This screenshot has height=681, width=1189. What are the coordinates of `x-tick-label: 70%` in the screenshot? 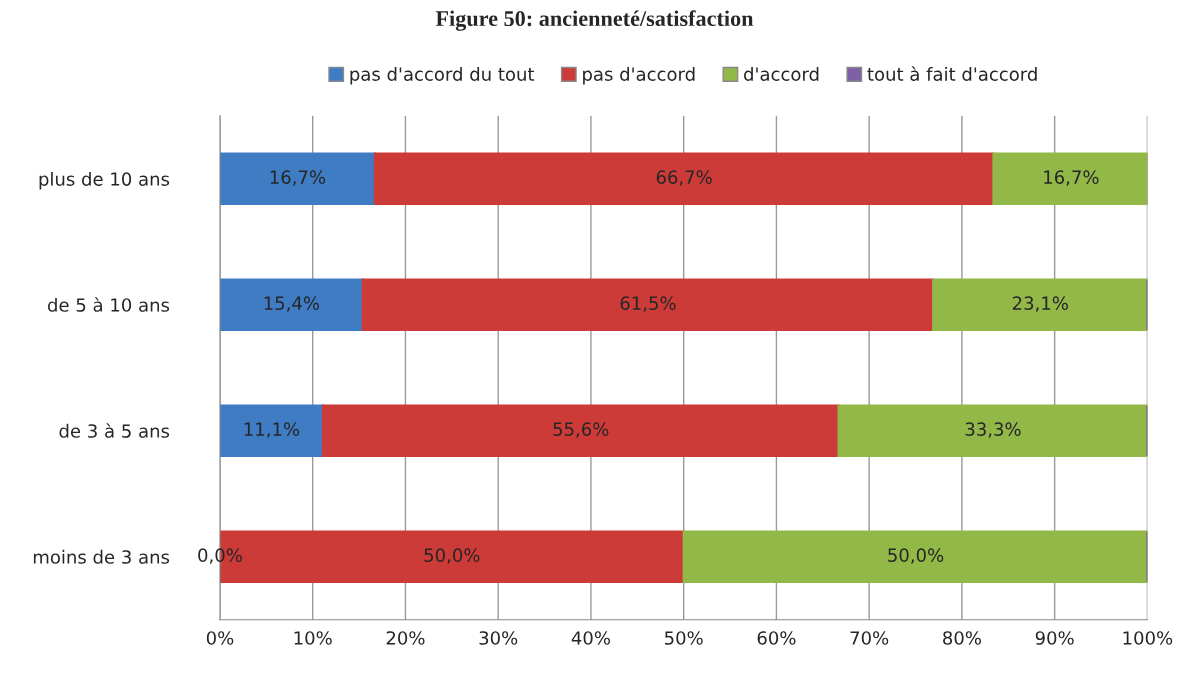 It's located at (869, 638).